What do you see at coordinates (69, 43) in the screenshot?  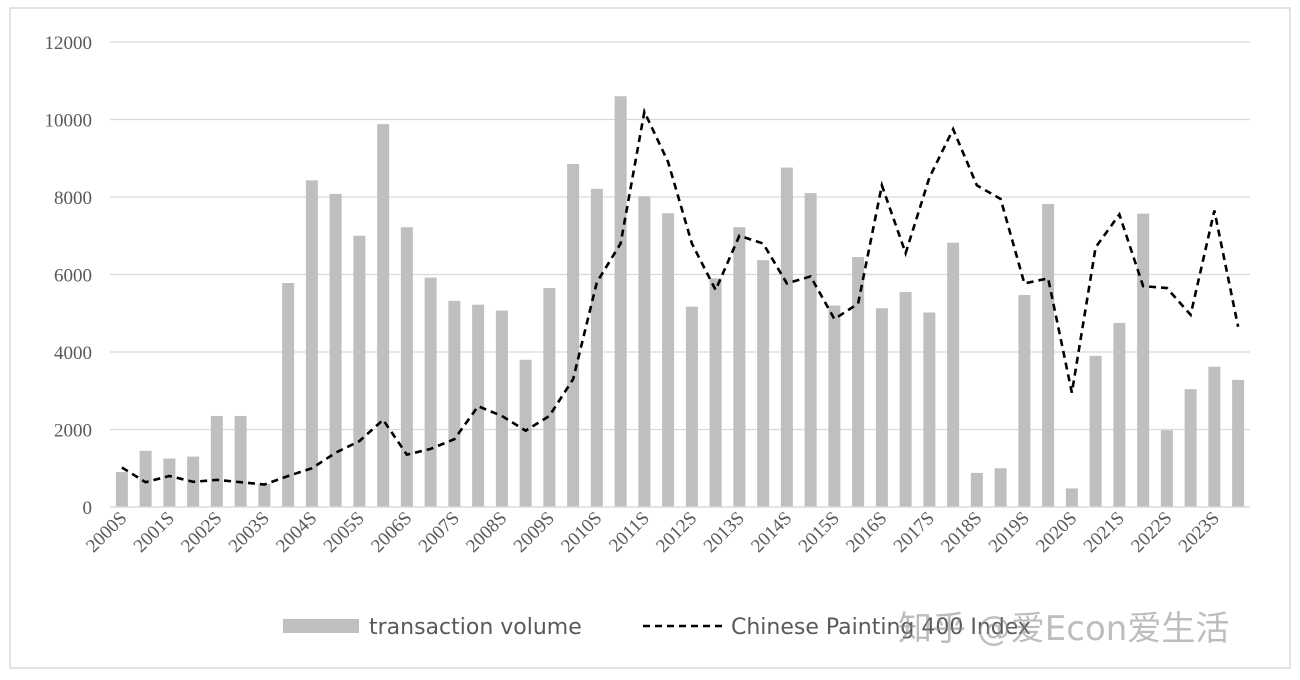 I see `y-tick-label: 12000` at bounding box center [69, 43].